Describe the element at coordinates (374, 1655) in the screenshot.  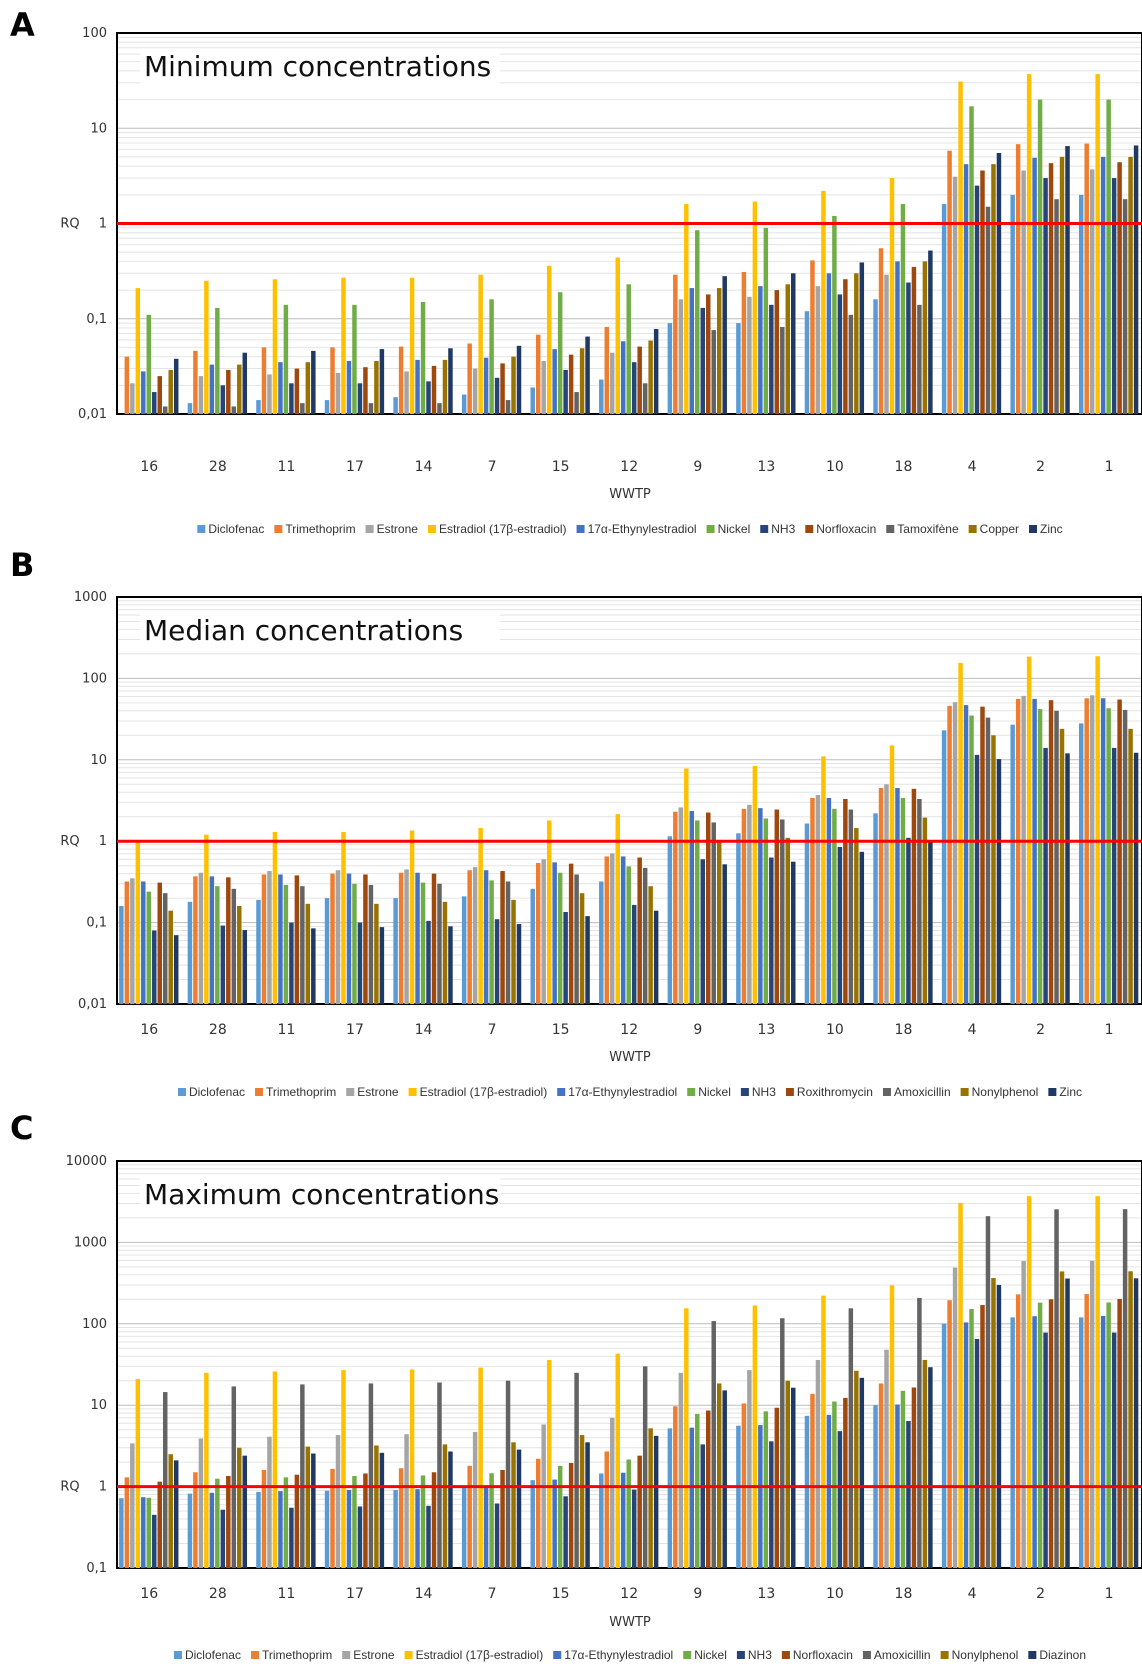
I see `legend-label-estrone: Estrone` at that location.